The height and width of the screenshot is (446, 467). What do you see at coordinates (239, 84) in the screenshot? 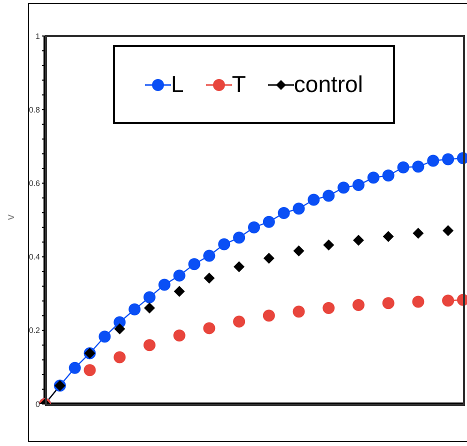
I see `legend-label: T` at bounding box center [239, 84].